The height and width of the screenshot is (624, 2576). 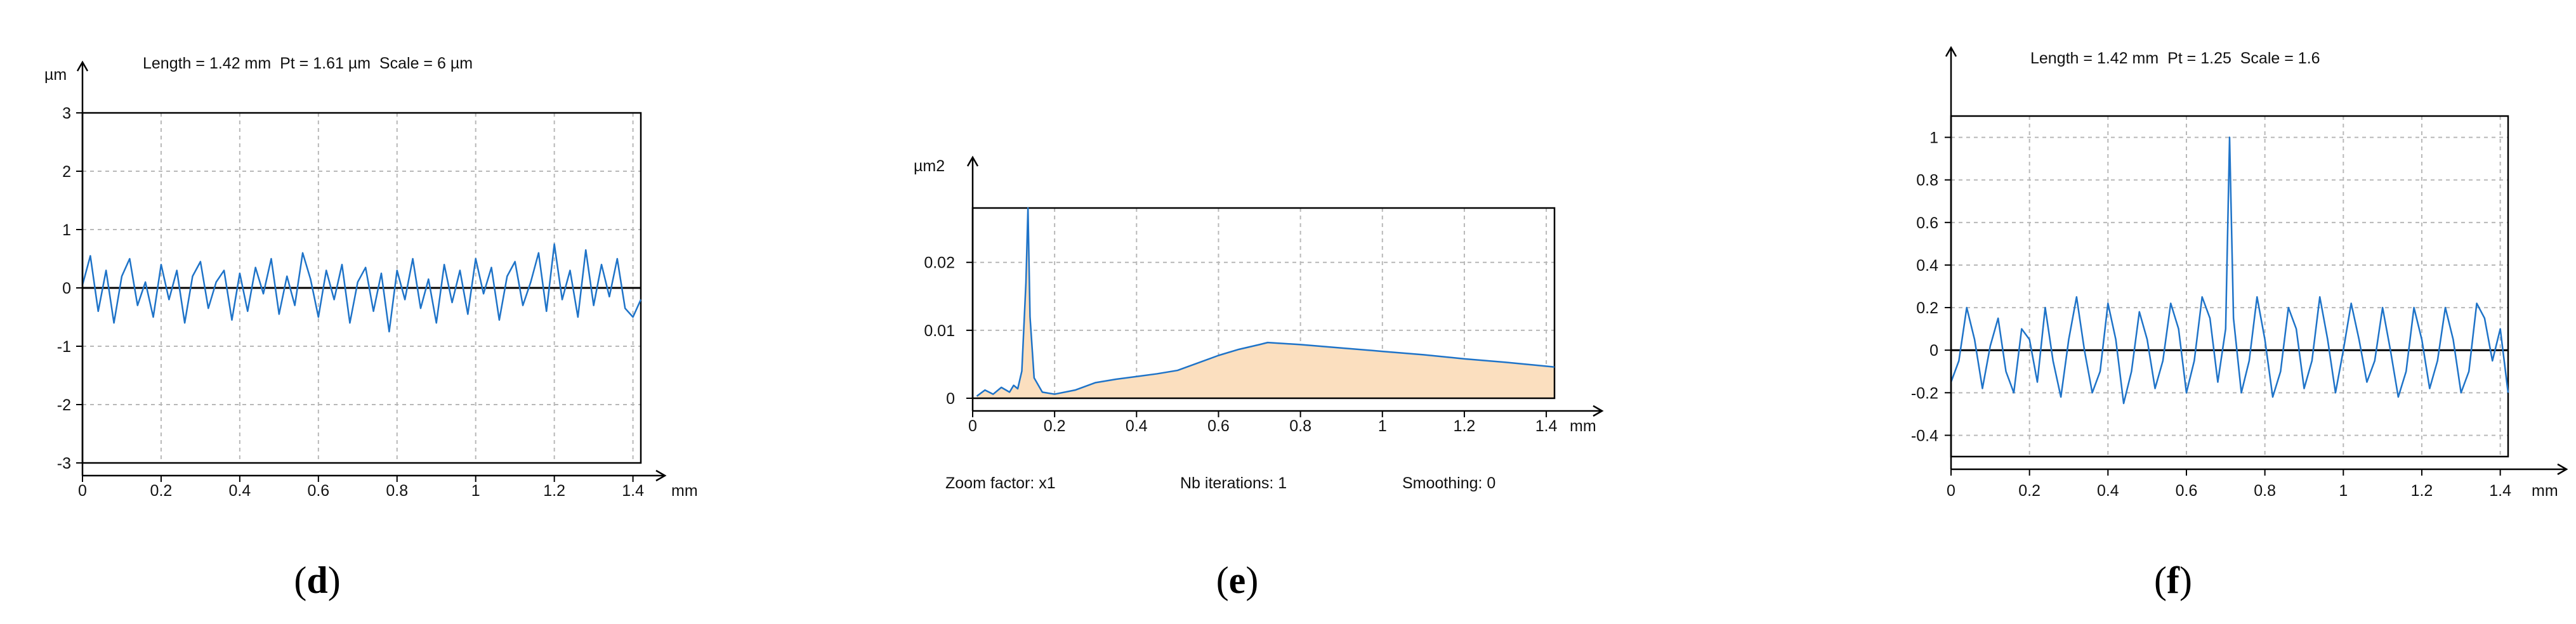 What do you see at coordinates (64, 347) in the screenshot?
I see `y-tick-label: -1` at bounding box center [64, 347].